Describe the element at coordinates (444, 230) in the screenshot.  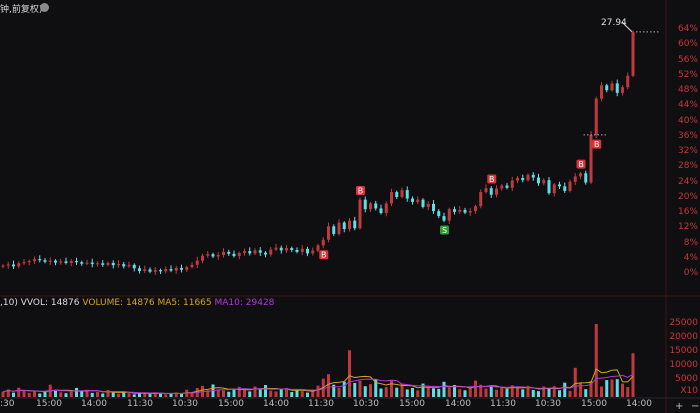
I see `signal-marker-label: S` at that location.